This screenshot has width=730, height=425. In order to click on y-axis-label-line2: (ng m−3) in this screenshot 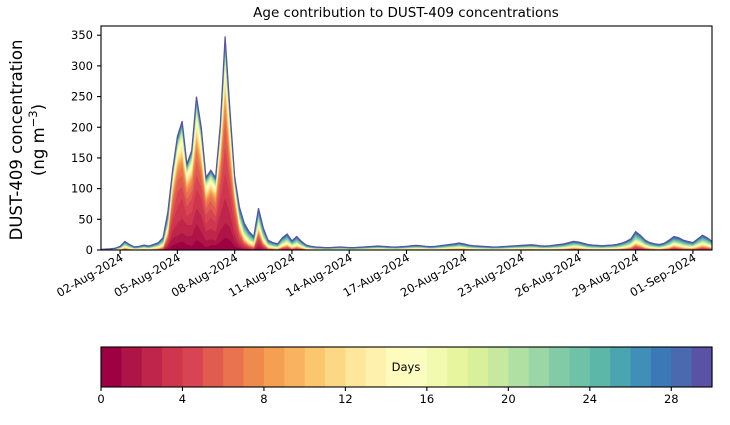, I will do `click(37, 140)`.